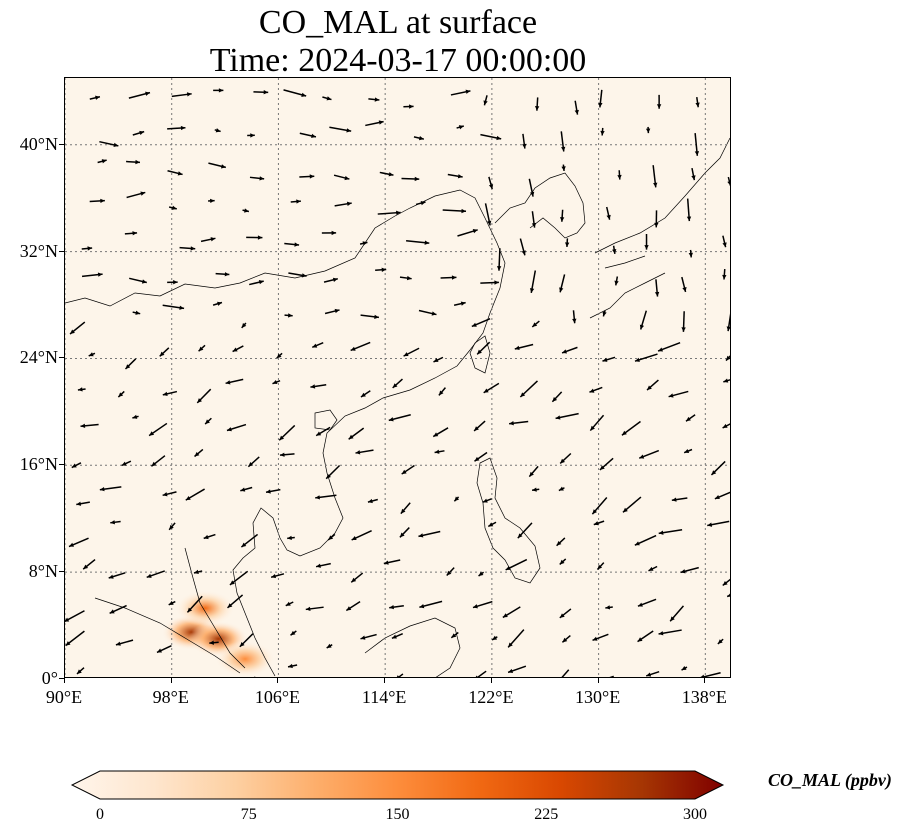 The width and height of the screenshot is (922, 836). What do you see at coordinates (508, 520) in the screenshot?
I see `coastline-philippines` at bounding box center [508, 520].